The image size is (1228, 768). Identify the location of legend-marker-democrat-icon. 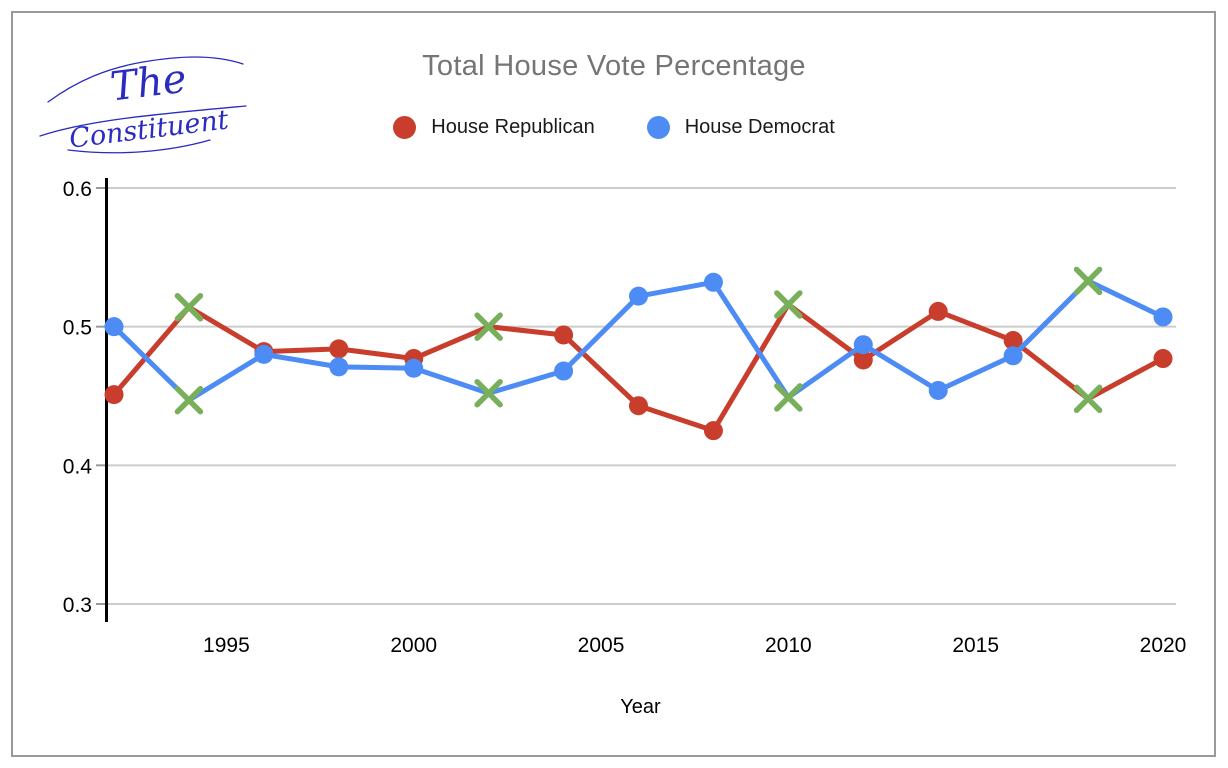
(658, 127).